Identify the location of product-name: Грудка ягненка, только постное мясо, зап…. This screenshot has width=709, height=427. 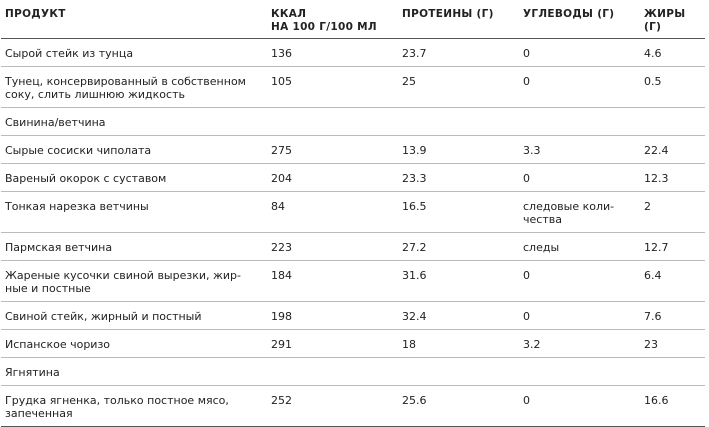
(134, 406).